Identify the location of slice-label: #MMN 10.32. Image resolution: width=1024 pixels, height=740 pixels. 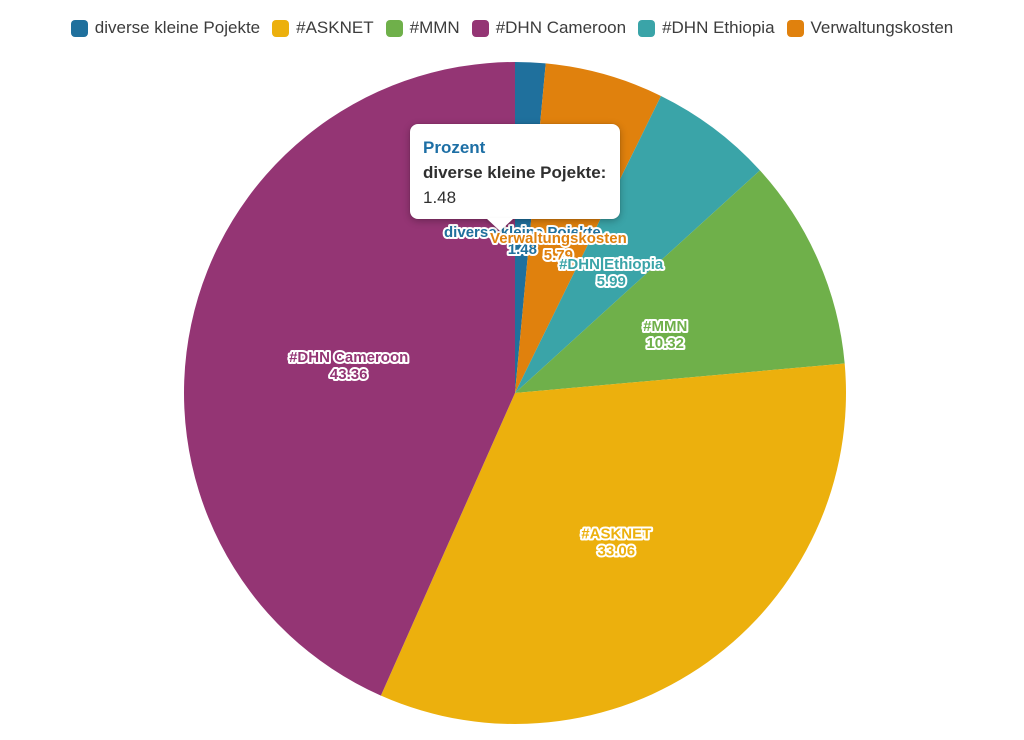
(665, 335).